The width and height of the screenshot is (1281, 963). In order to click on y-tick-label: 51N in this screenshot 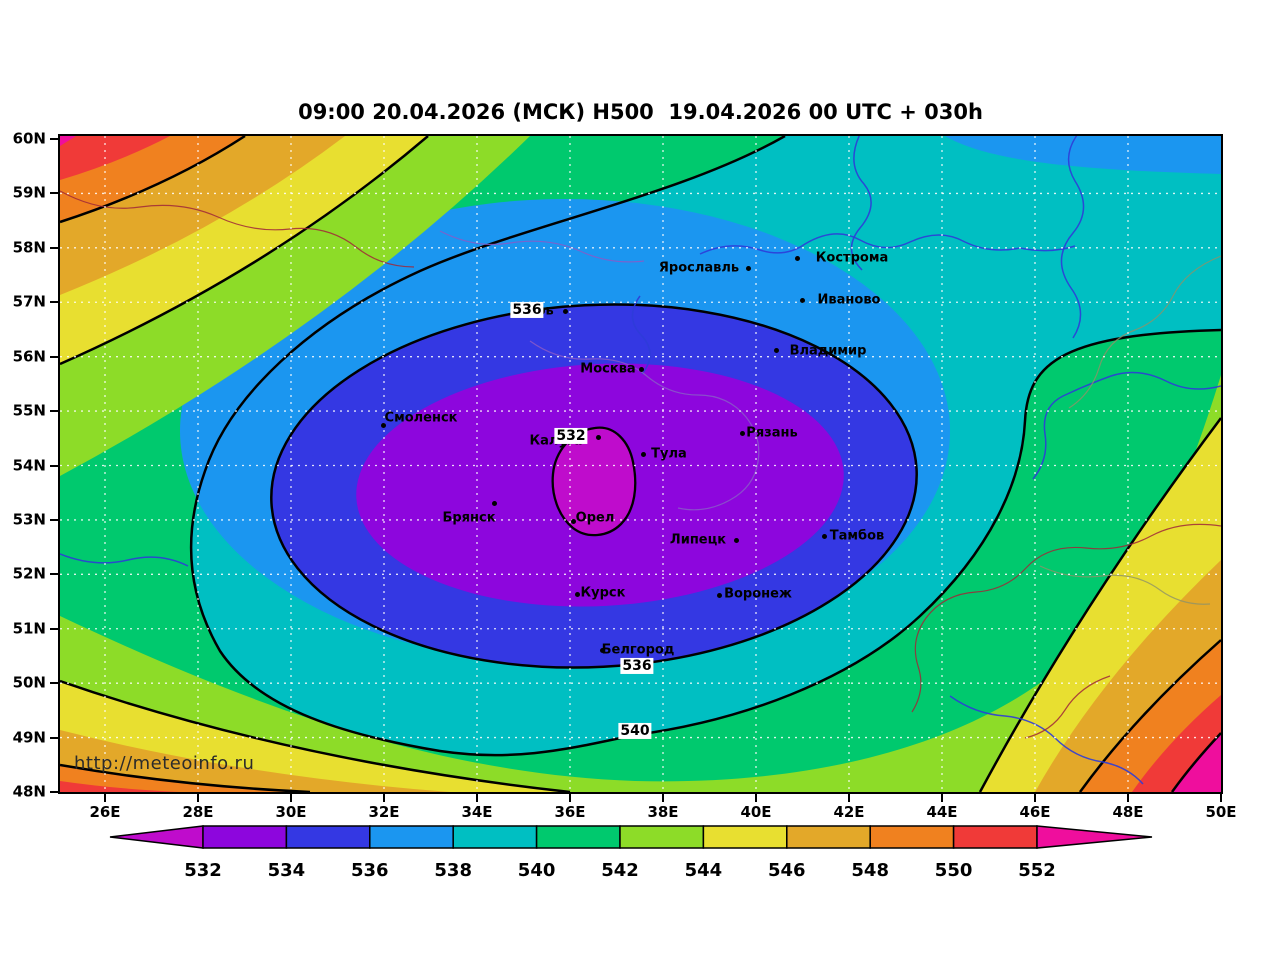, I will do `click(29, 628)`.